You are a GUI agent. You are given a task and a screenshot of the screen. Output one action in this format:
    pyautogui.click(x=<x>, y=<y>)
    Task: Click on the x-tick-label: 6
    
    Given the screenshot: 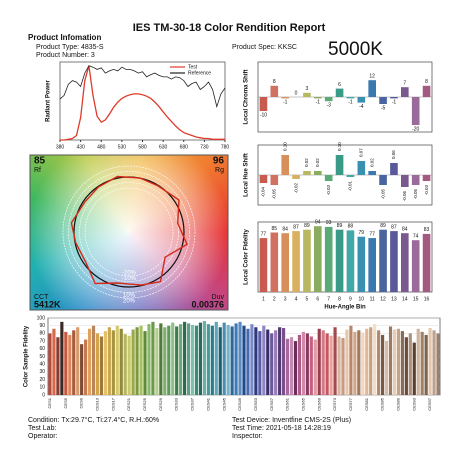 What is the action you would take?
    pyautogui.click(x=317, y=299)
    